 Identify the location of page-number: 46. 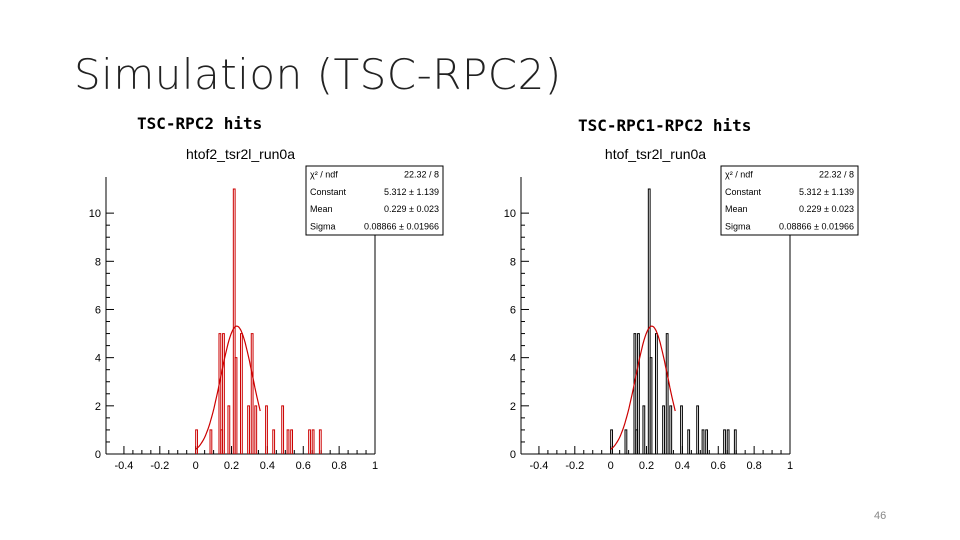
(880, 516).